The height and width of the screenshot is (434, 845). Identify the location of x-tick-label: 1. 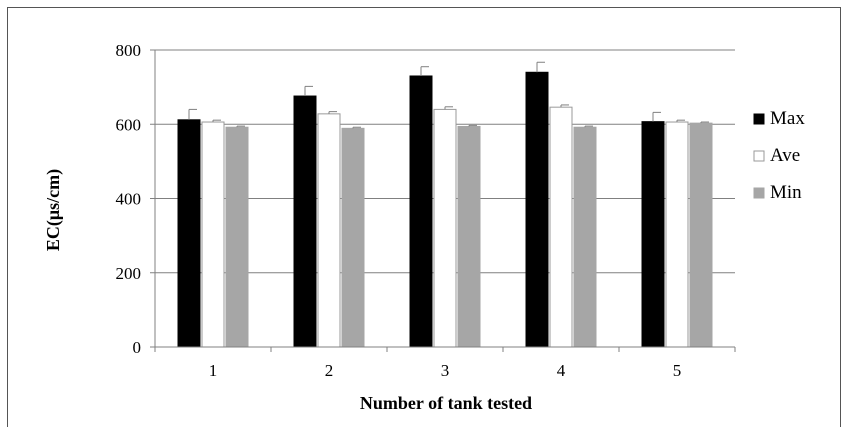
(213, 370).